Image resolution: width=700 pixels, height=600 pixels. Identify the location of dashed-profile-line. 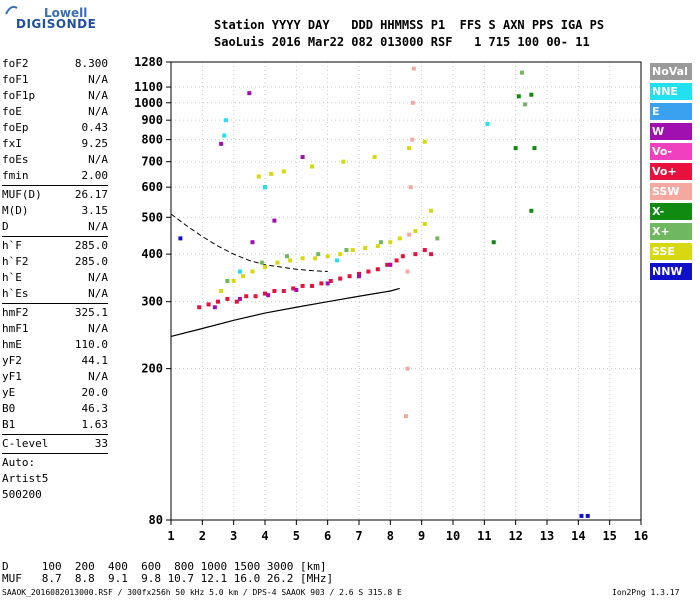
(249, 243).